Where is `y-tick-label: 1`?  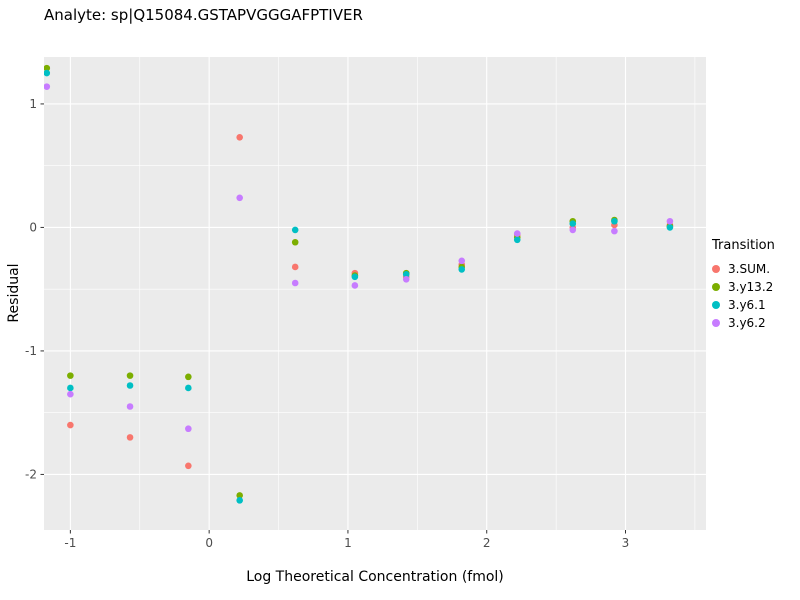
y-tick-label: 1 is located at coordinates (33, 104).